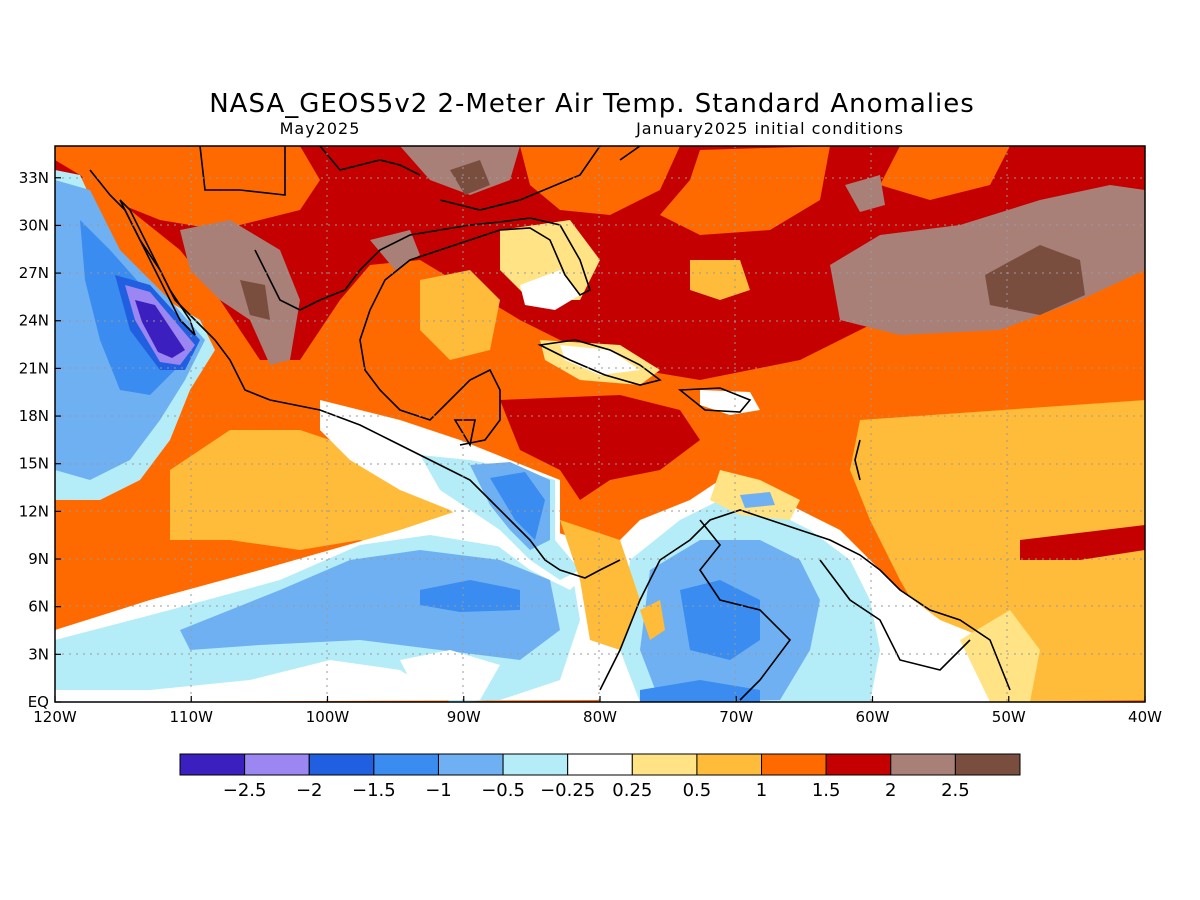 The image size is (1200, 900). What do you see at coordinates (826, 790) in the screenshot?
I see `colorbar-label: 1.5` at bounding box center [826, 790].